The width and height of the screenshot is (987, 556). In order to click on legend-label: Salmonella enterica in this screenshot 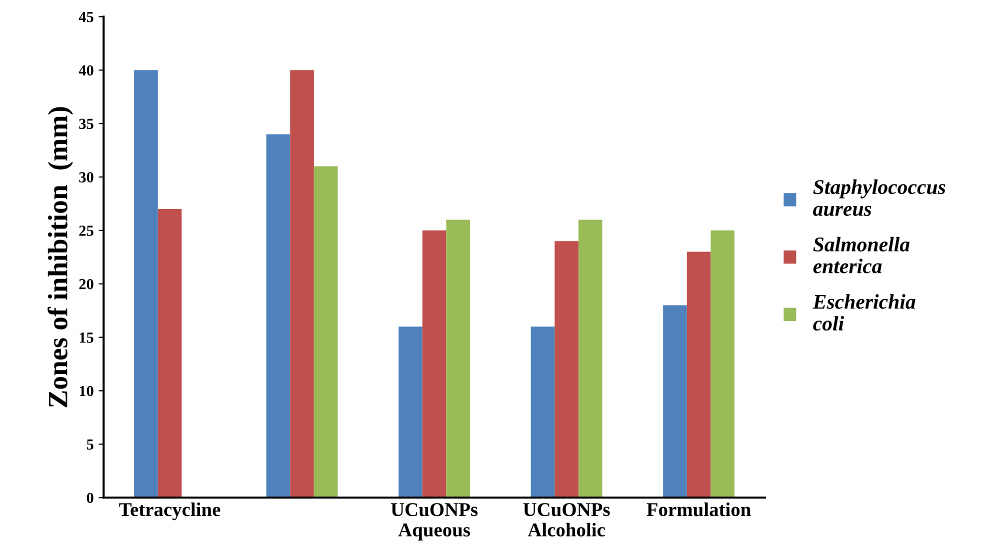, I will do `click(861, 255)`.